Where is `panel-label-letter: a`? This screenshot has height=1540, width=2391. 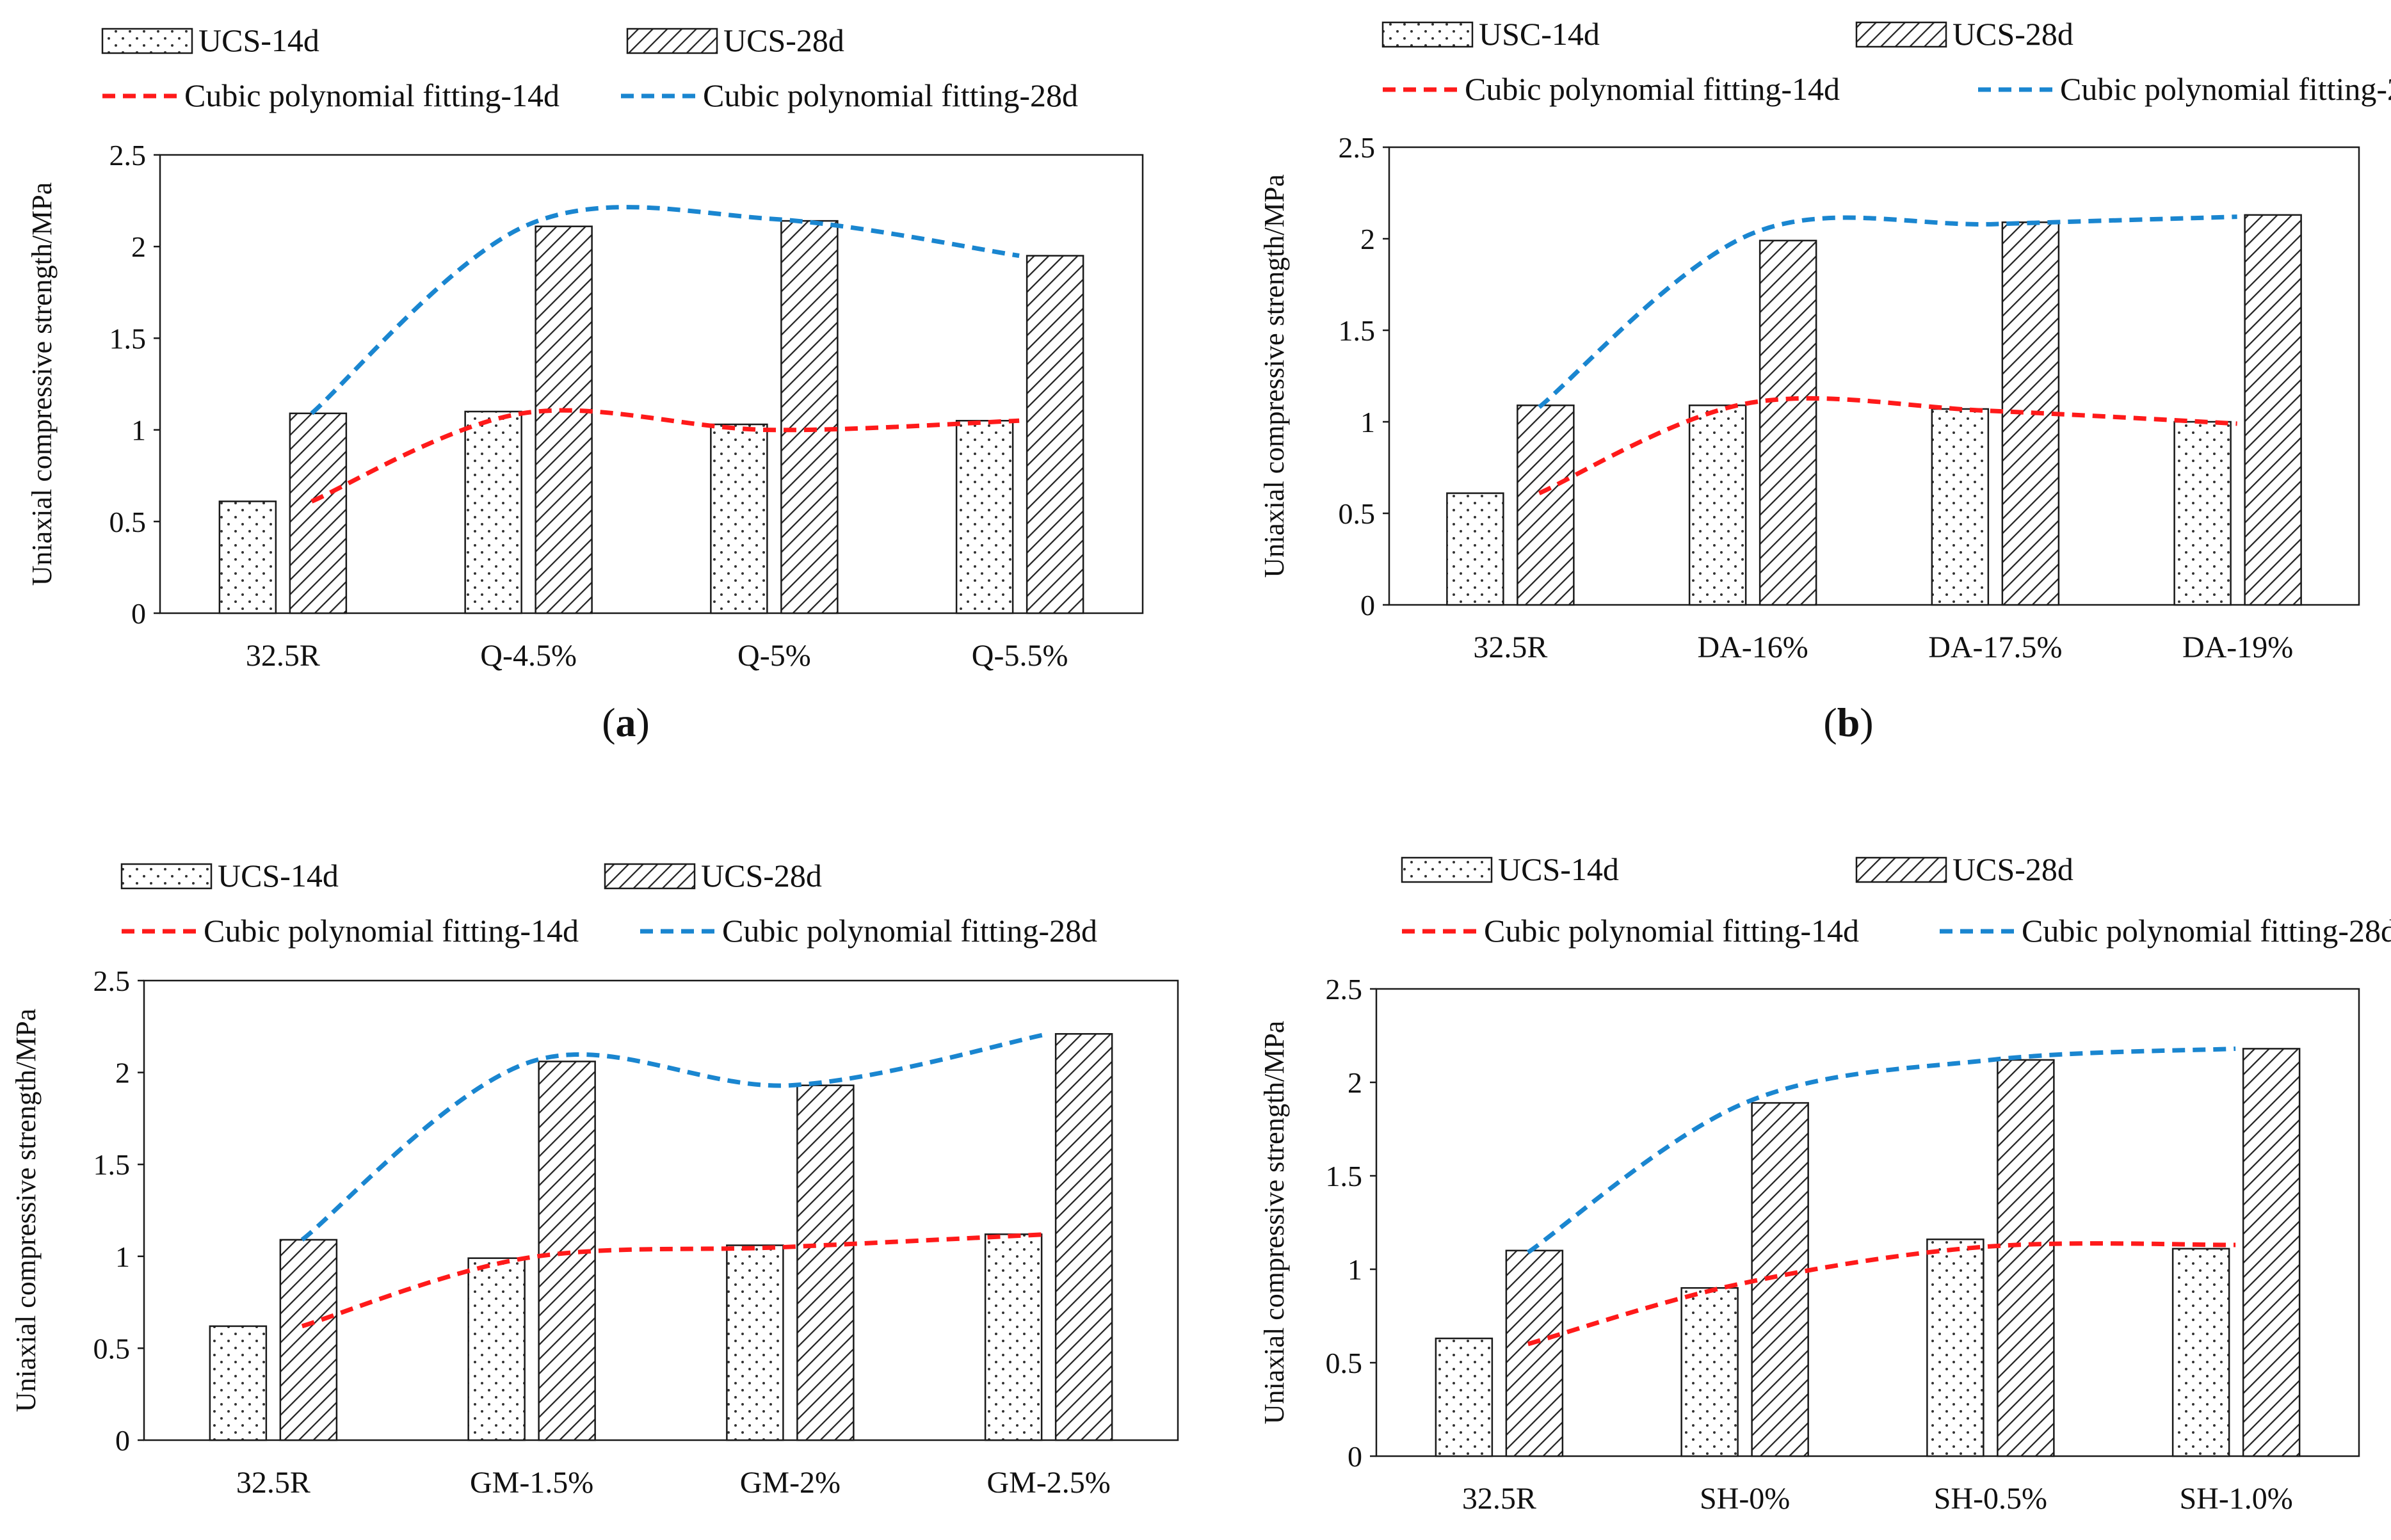
panel-label-letter: a is located at coordinates (626, 723).